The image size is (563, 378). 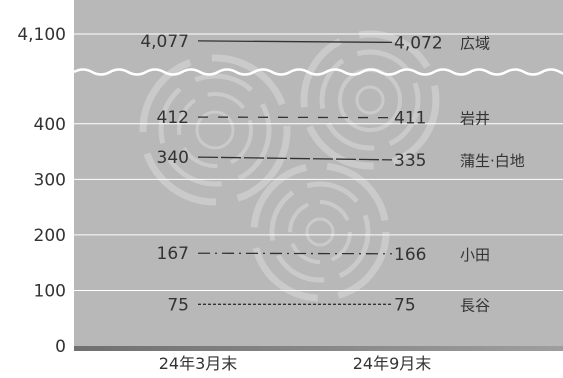 I want to click on data-label-end: 75, so click(x=405, y=305).